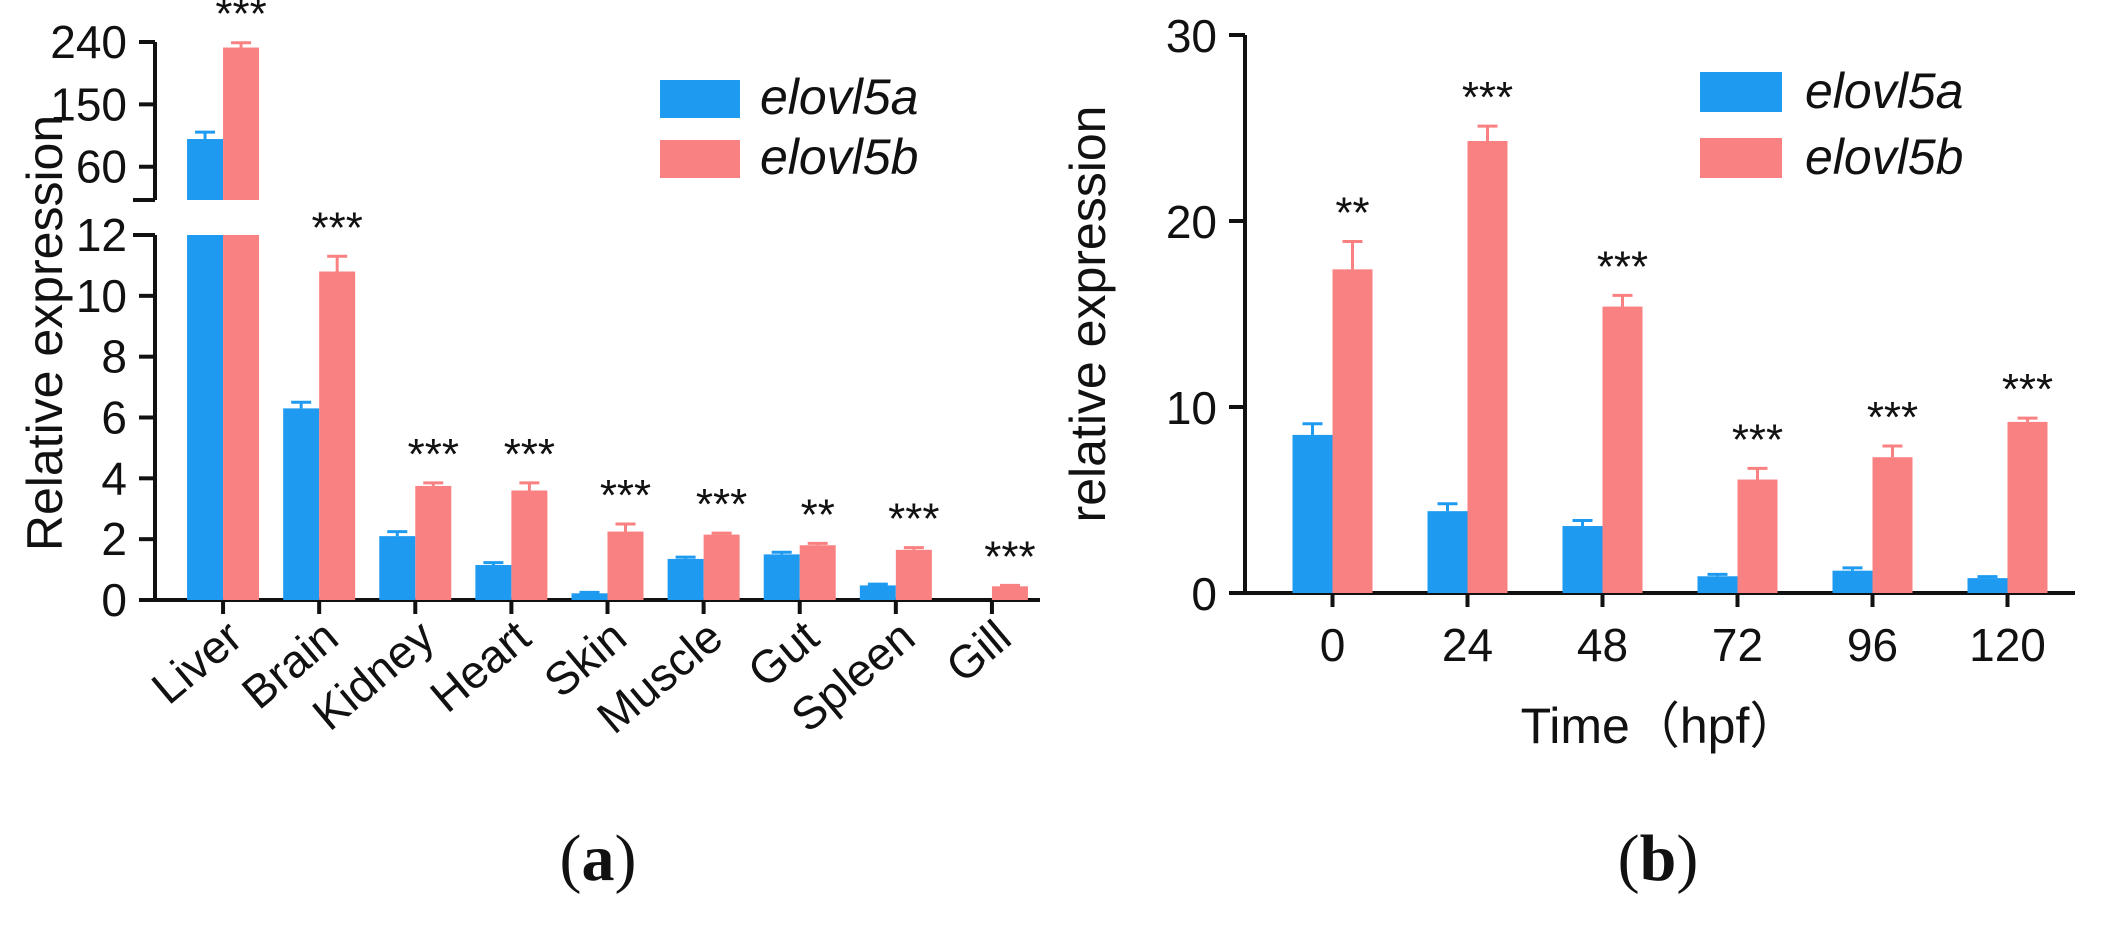 This screenshot has height=942, width=2113. I want to click on b-x-tick-label: 72, so click(1737, 645).